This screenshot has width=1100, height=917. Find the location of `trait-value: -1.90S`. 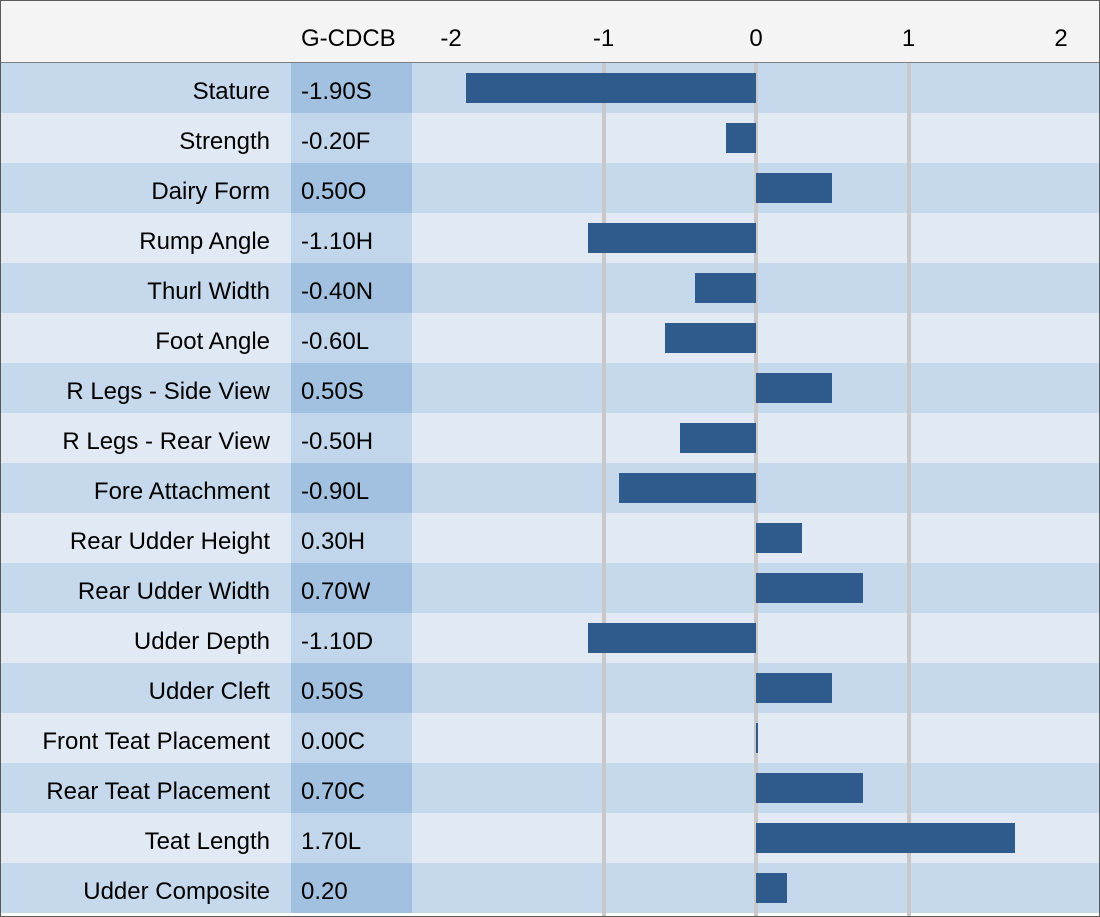

trait-value: -1.90S is located at coordinates (336, 91).